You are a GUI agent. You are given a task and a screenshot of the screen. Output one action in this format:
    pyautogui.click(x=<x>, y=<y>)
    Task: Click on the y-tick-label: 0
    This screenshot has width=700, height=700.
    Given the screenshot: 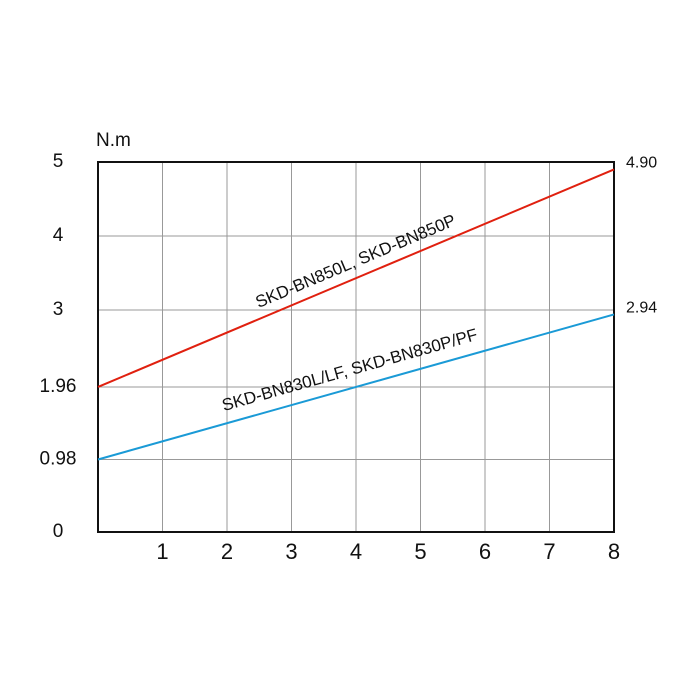 What is the action you would take?
    pyautogui.click(x=58, y=531)
    